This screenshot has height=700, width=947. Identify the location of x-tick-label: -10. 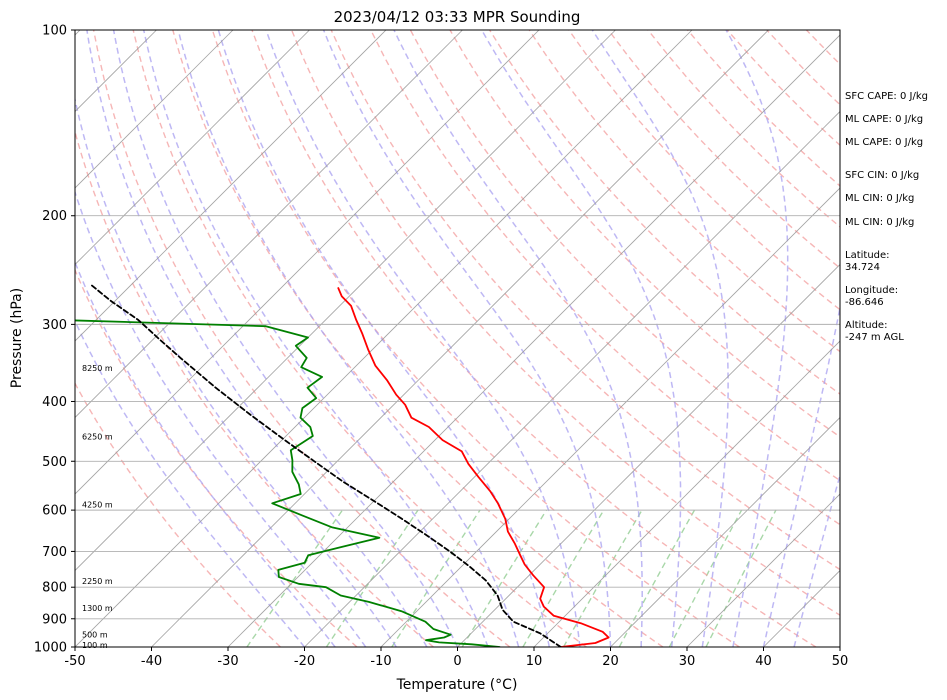
(380, 661).